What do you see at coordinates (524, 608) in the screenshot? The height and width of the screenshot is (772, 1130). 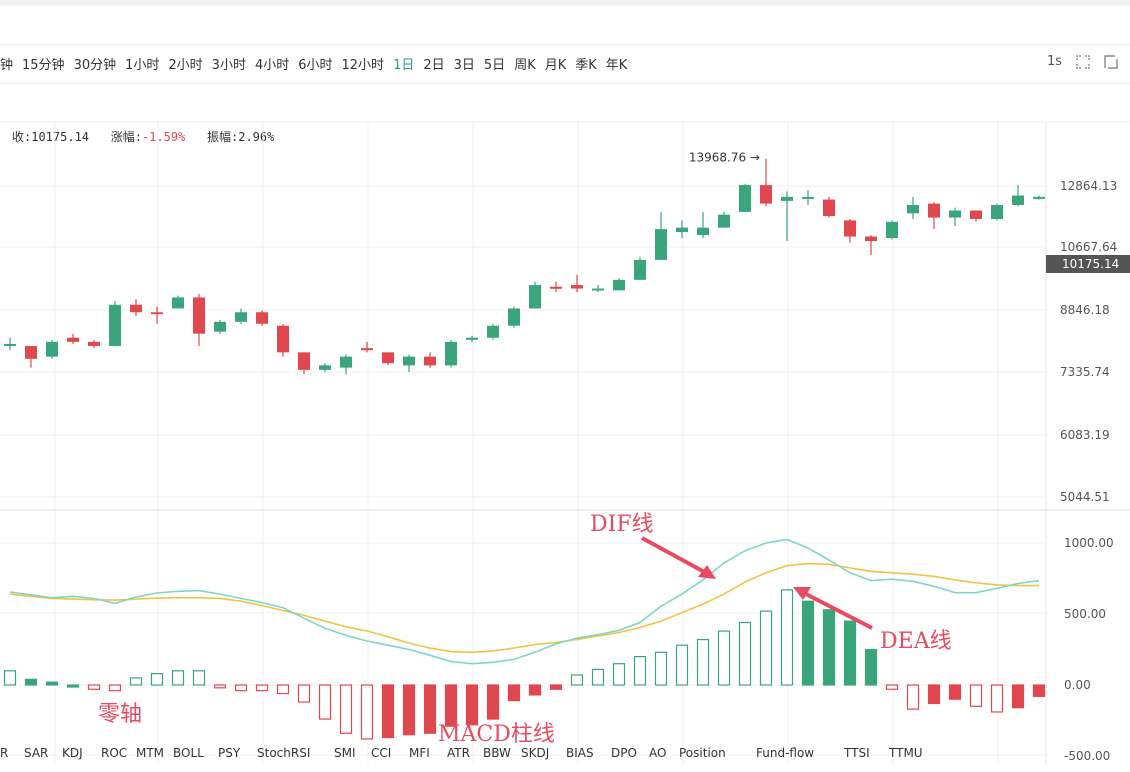 I see `dea-line` at bounding box center [524, 608].